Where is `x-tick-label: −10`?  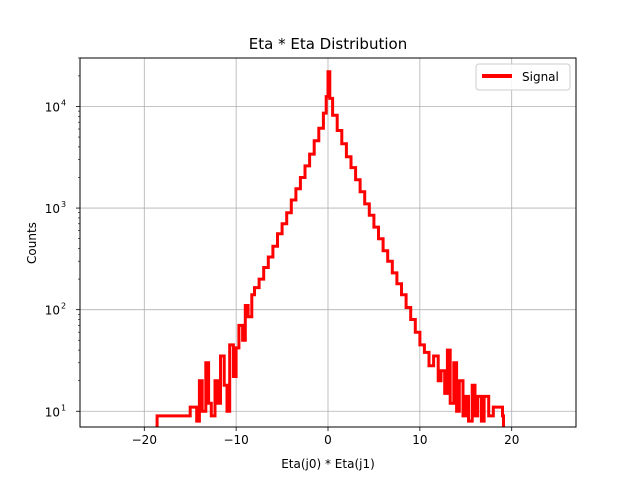 x-tick-label: −10 is located at coordinates (235, 440).